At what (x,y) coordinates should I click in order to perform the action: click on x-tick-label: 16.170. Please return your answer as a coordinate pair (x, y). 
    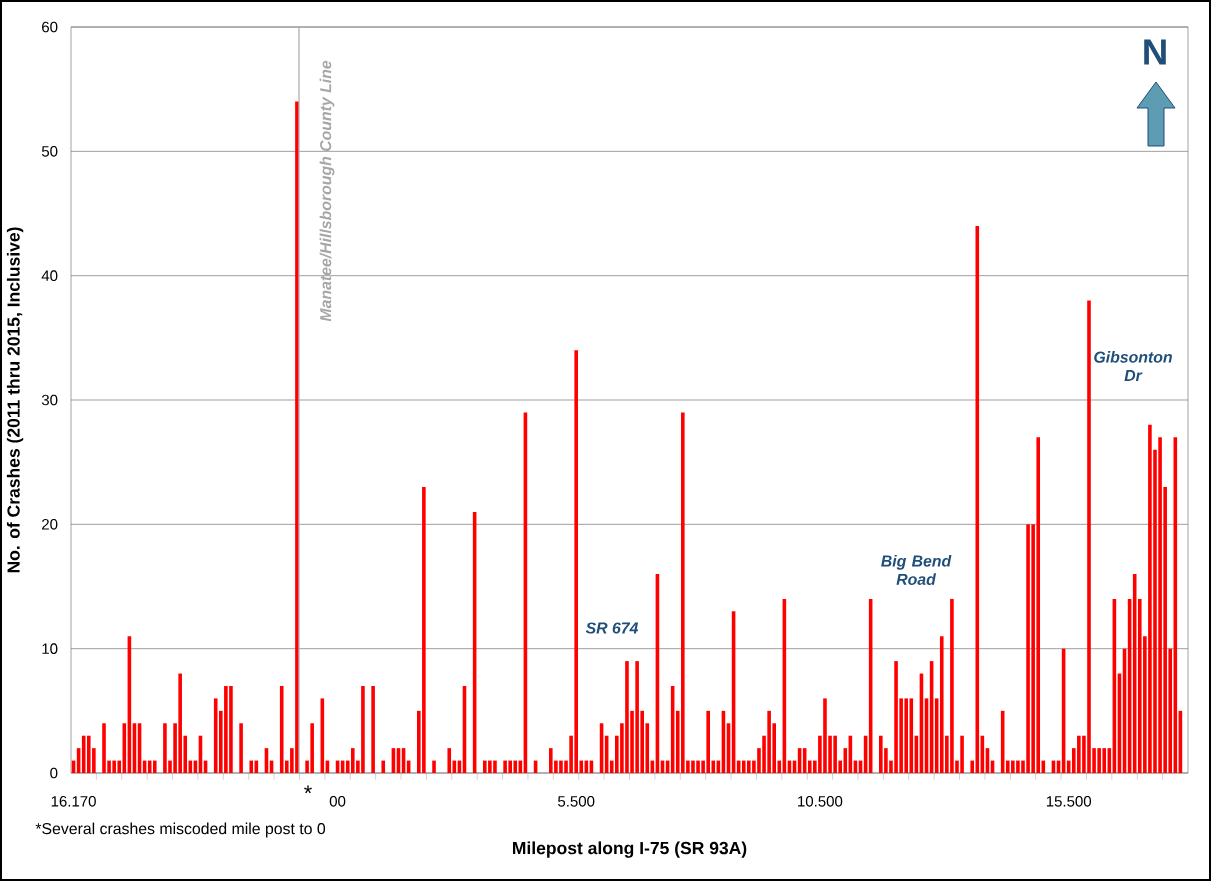
    Looking at the image, I should click on (73, 801).